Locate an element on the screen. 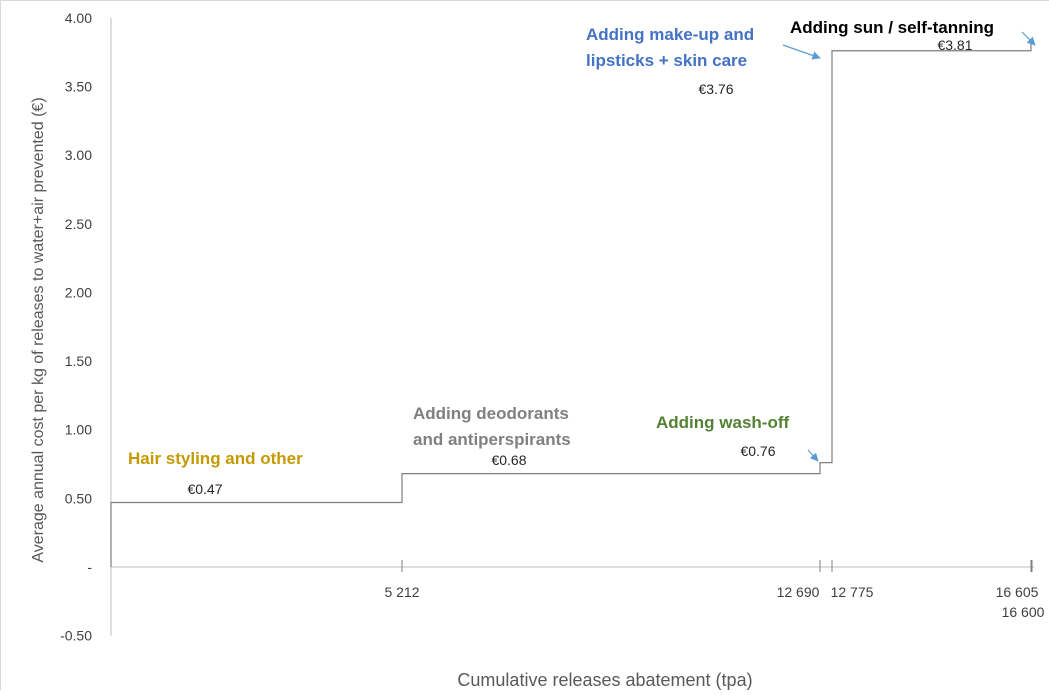  annotation-label: Adding deodorants is located at coordinates (491, 413).